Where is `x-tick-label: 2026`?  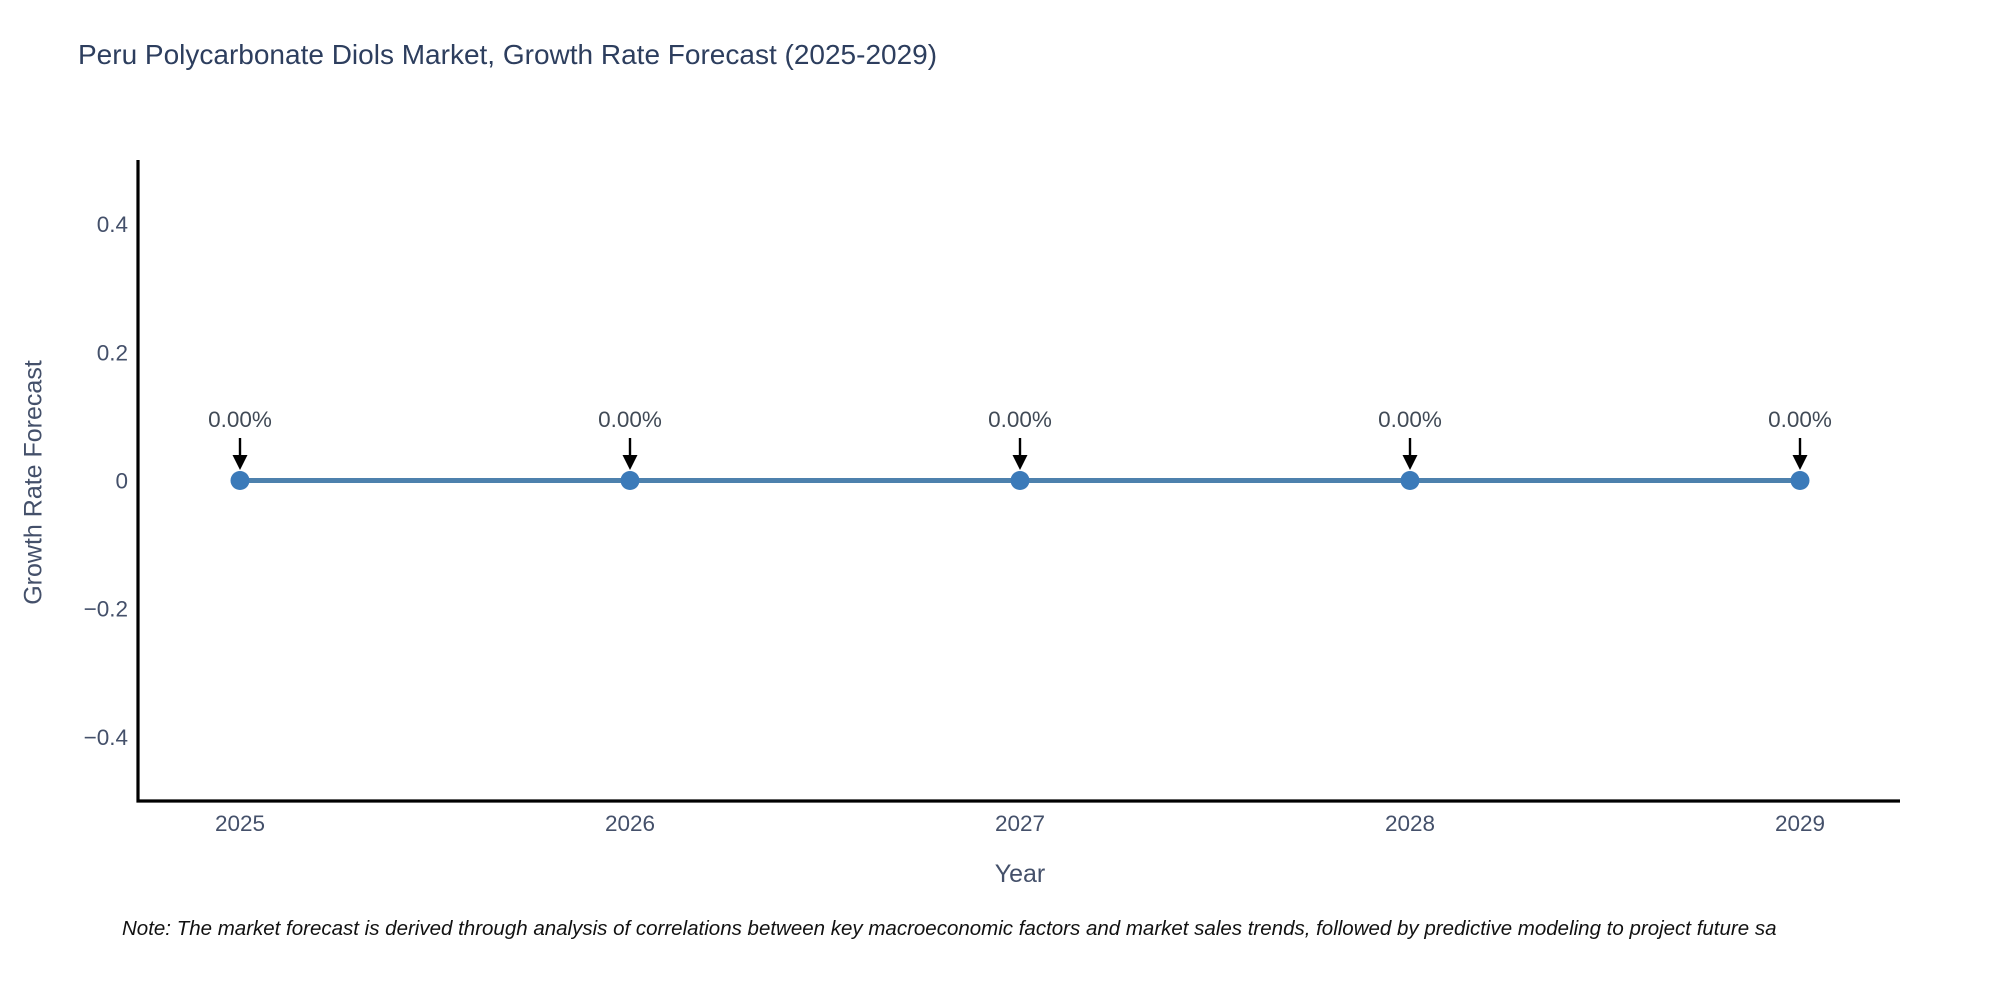 x-tick-label: 2026 is located at coordinates (630, 823).